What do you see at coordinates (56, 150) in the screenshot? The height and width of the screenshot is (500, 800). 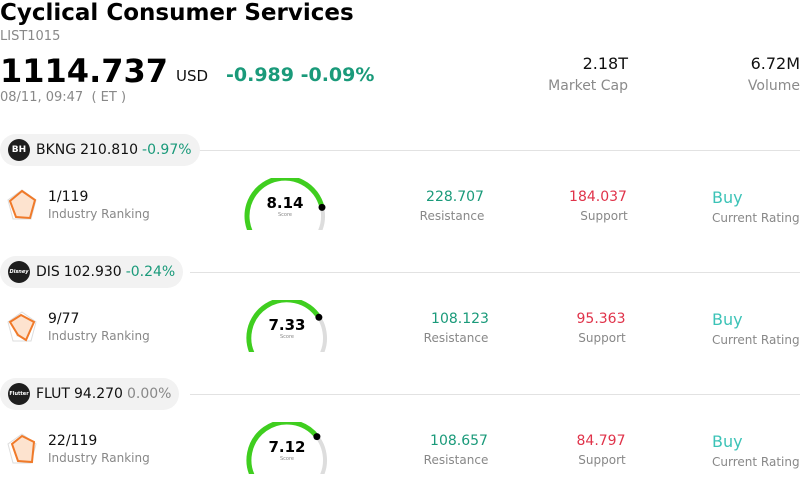 I see `stock-symbol: BKNG` at bounding box center [56, 150].